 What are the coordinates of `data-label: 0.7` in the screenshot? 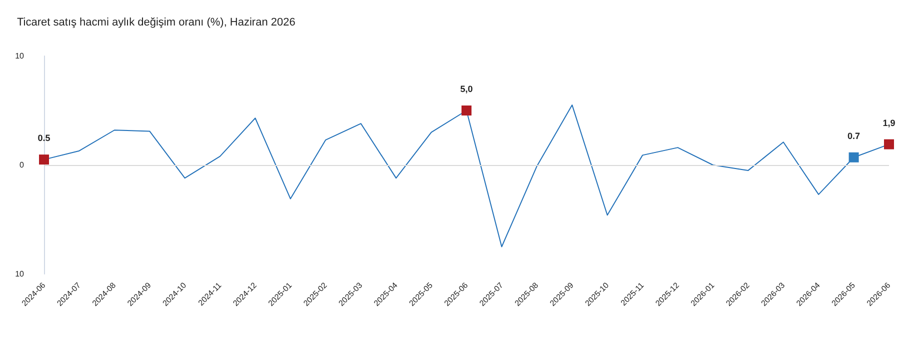 It's located at (854, 135).